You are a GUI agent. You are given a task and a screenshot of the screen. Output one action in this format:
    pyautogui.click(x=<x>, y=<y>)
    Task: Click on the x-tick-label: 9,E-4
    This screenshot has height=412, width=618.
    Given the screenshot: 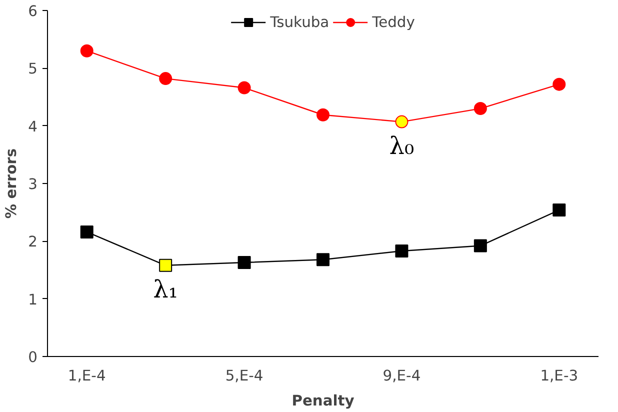 What is the action you would take?
    pyautogui.click(x=401, y=376)
    